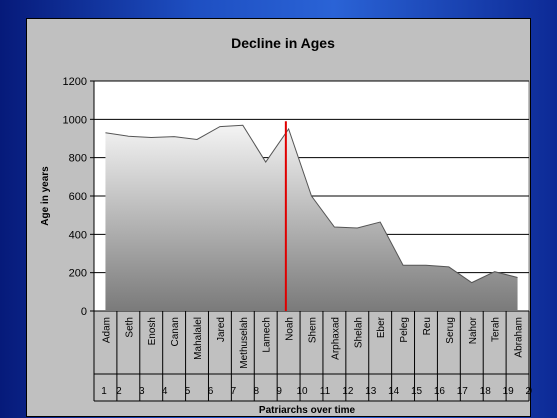  Describe the element at coordinates (283, 43) in the screenshot. I see `chart-title: Decline in Ages` at that location.